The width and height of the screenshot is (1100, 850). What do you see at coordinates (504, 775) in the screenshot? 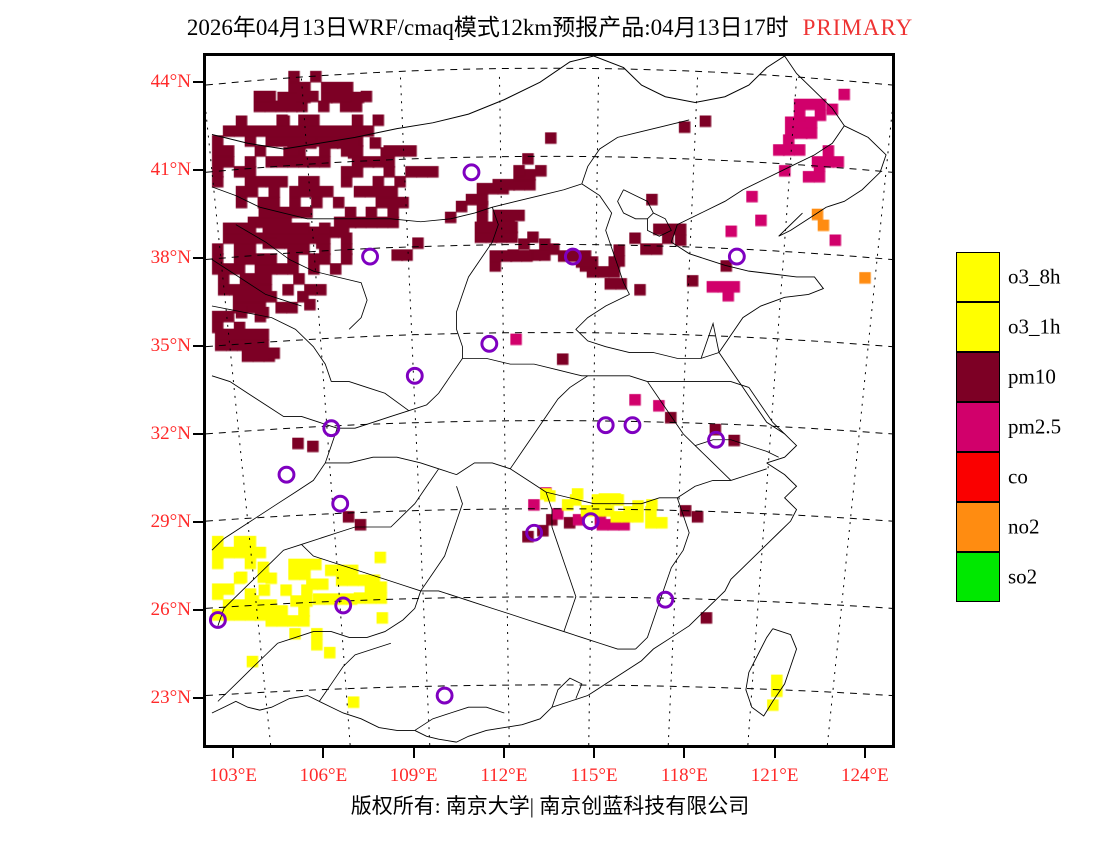
I see `x-axis-label: 112°E` at bounding box center [504, 775].